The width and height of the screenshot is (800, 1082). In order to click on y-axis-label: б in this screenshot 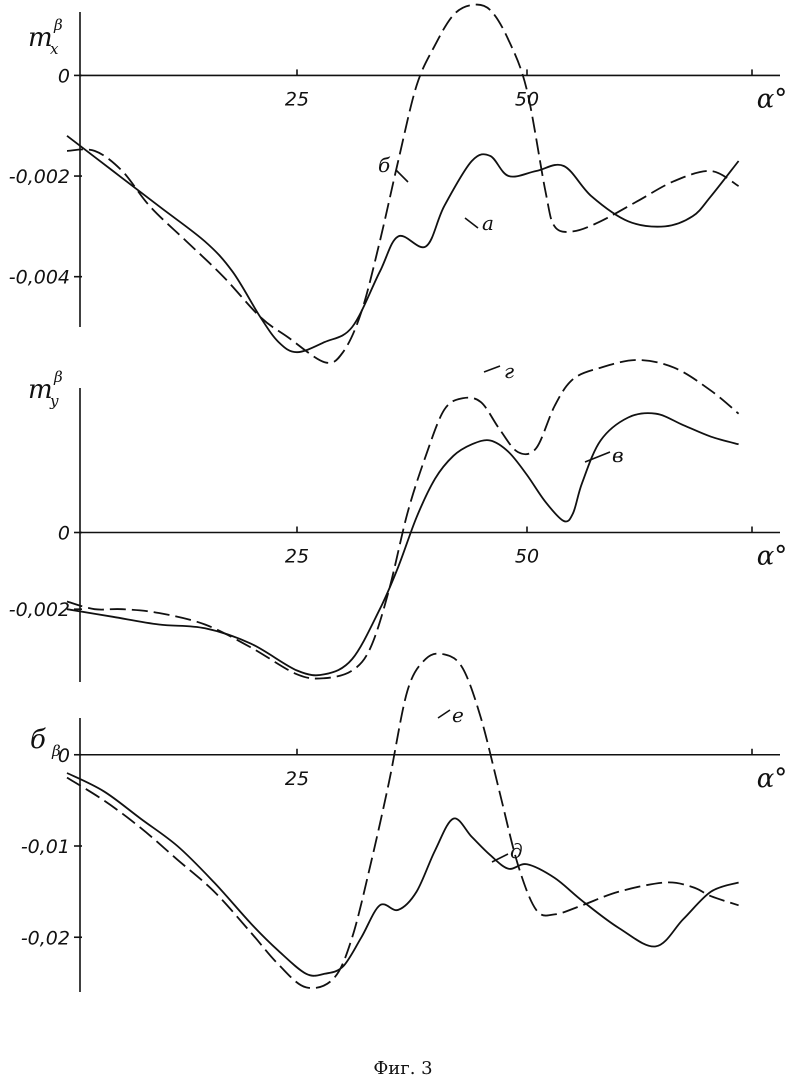, I will do `click(38, 740)`.